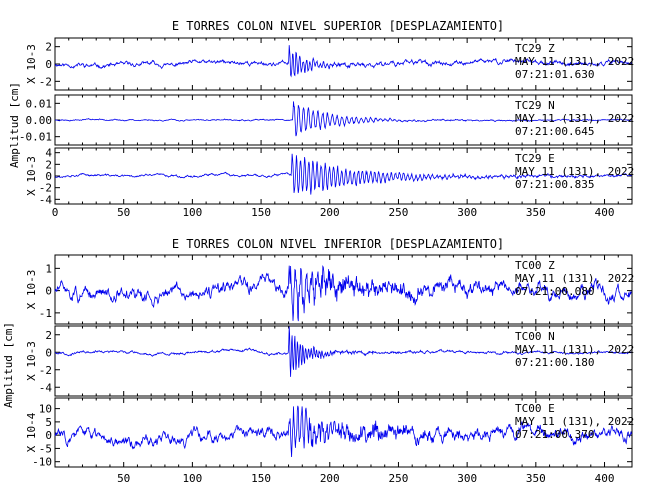  I want to click on time-label: 07:21:00.080, so click(554, 291).